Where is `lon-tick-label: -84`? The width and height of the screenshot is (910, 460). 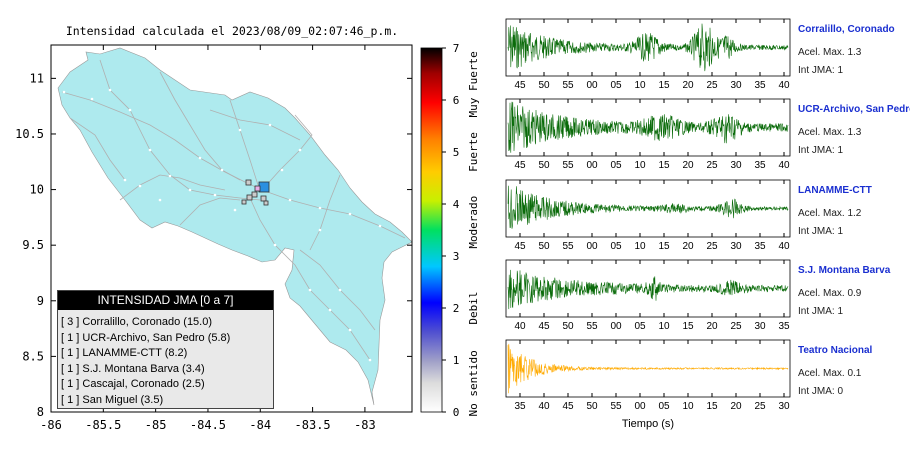
lon-tick-label: -84 is located at coordinates (260, 425).